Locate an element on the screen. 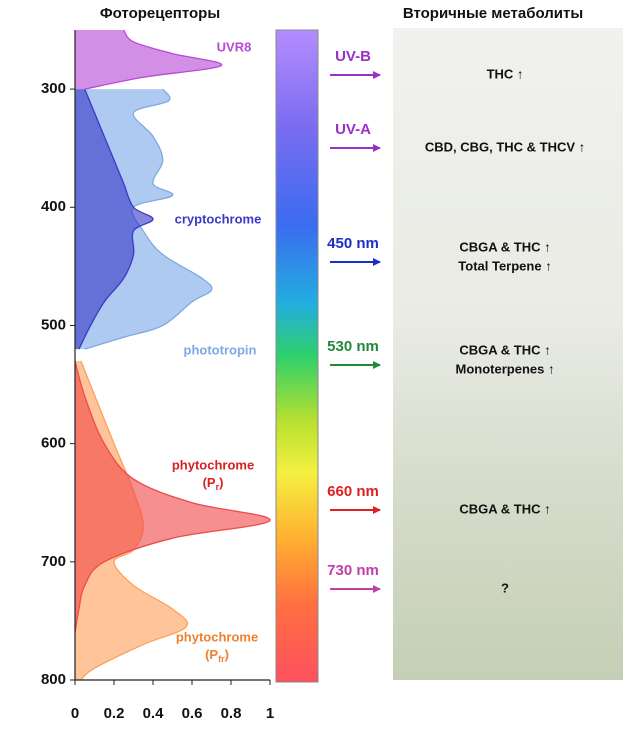 Image resolution: width=623 pixels, height=750 pixels. y-tick-label: 300 is located at coordinates (53, 88).